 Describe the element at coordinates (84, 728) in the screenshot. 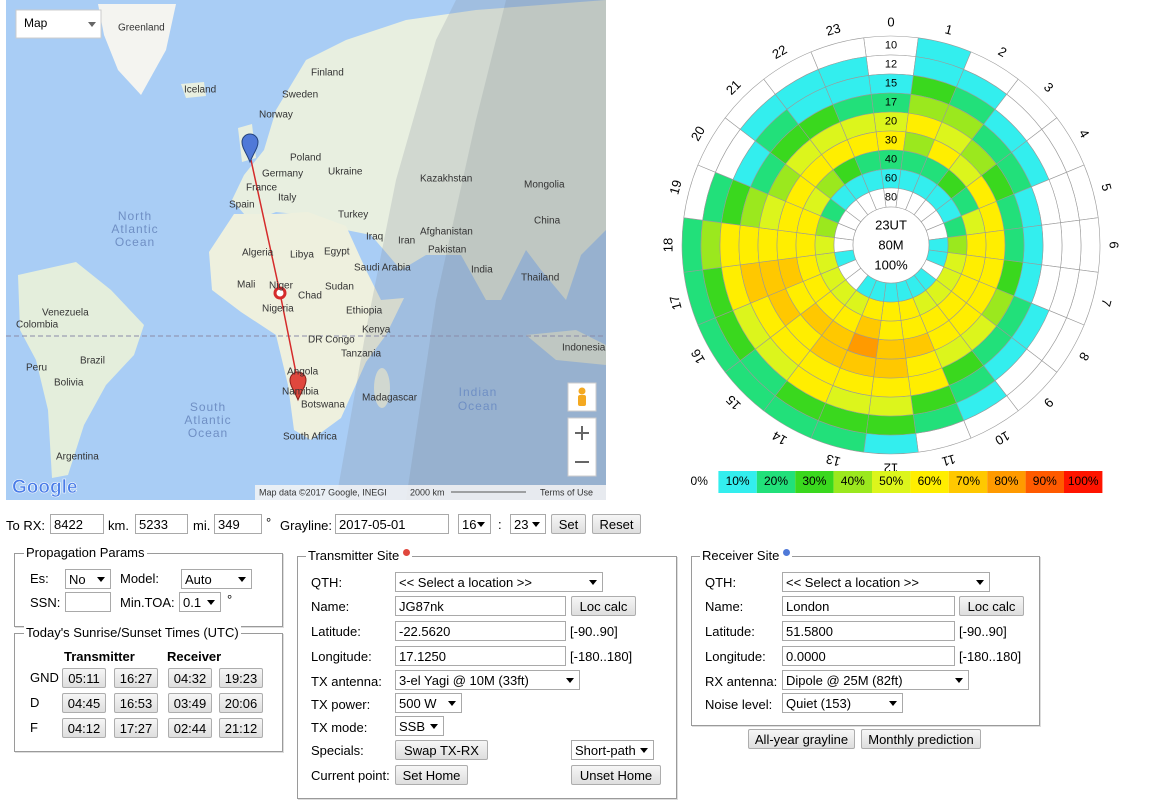

I see `button: 04:12` at that location.